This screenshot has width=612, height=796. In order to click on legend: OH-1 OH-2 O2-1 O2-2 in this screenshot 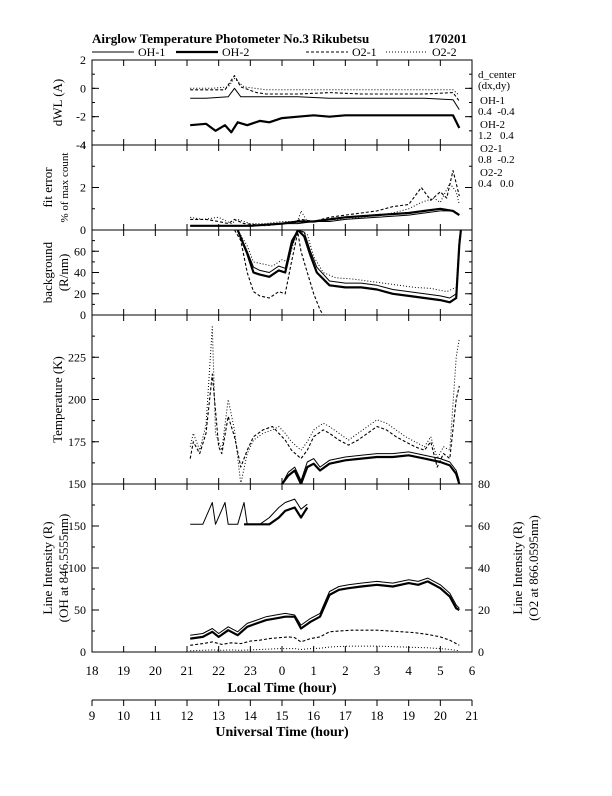, I will do `click(274, 52)`.